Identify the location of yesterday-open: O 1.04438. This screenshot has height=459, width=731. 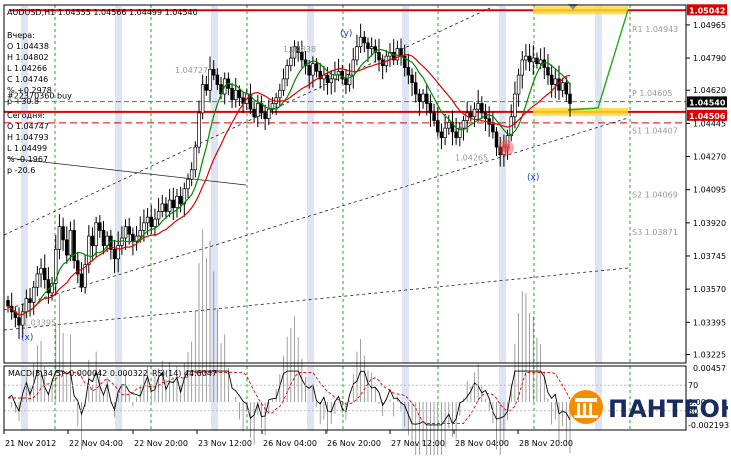
(28, 46).